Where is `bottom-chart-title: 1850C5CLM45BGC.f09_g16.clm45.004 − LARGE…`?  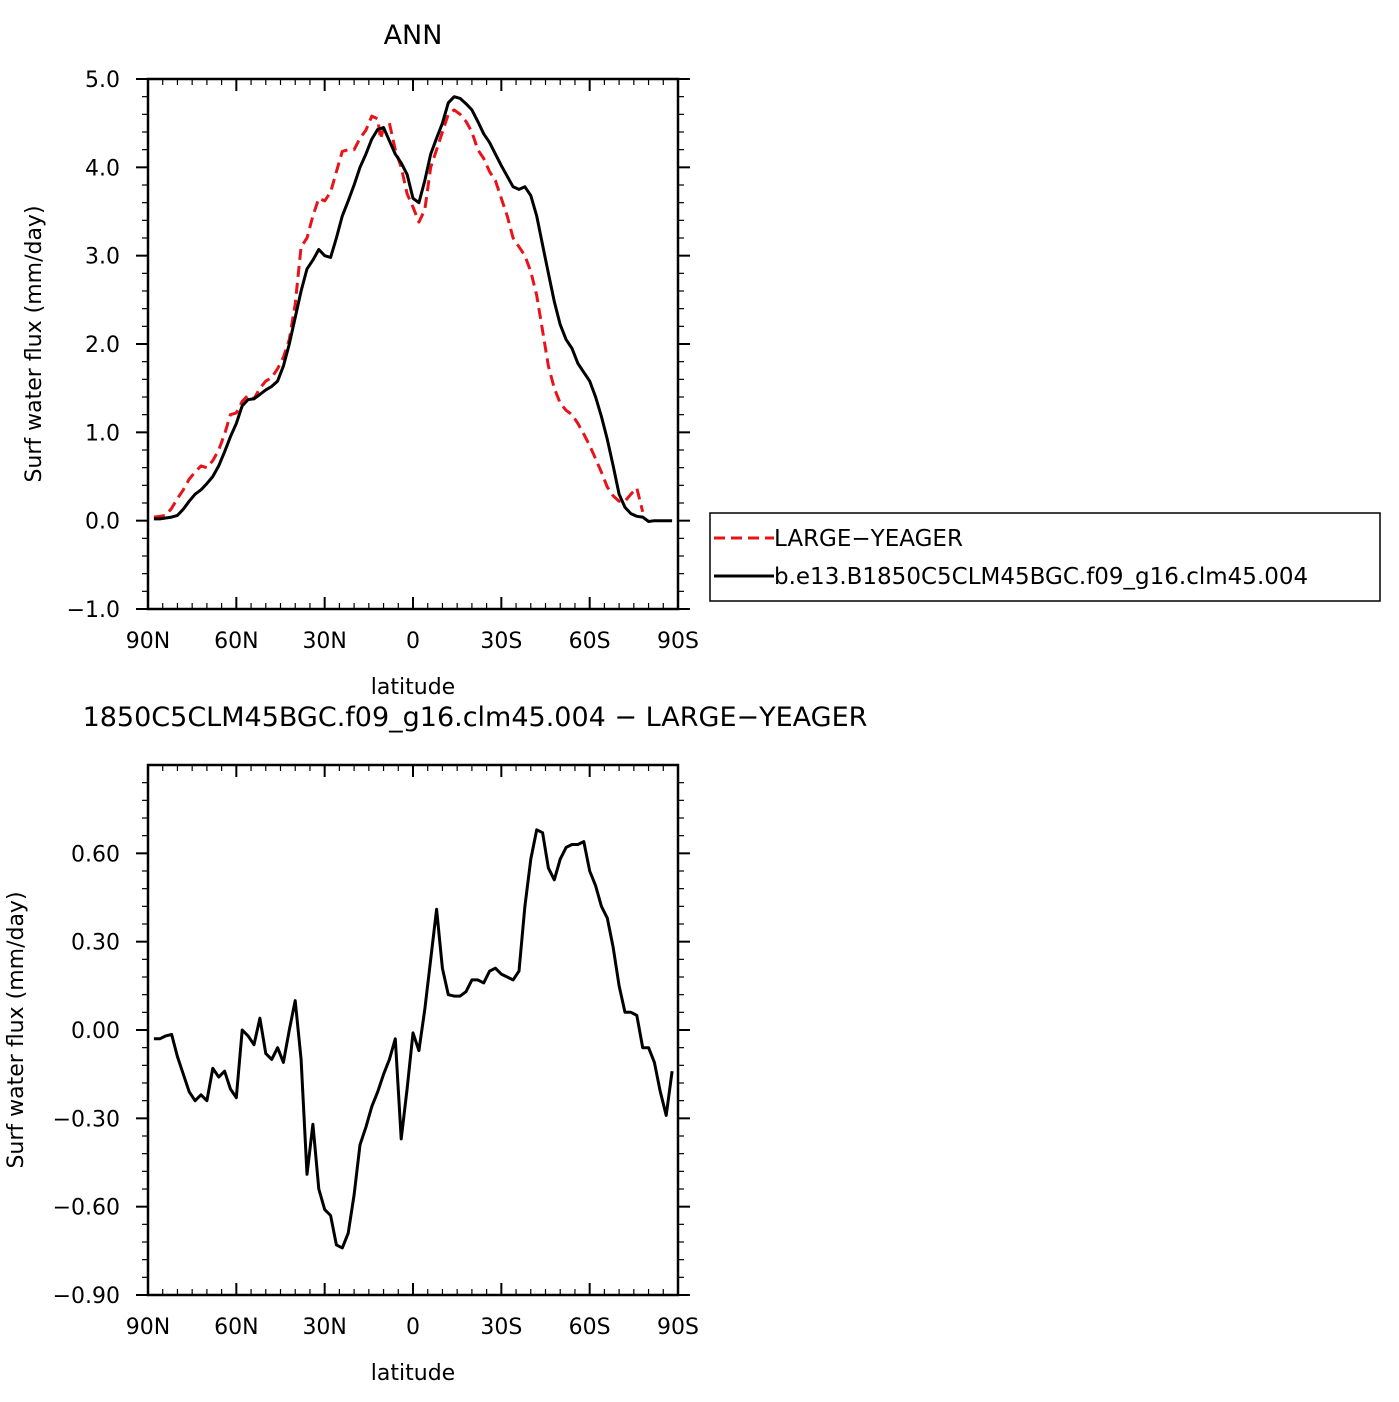 bottom-chart-title: 1850C5CLM45BGC.f09_g16.clm45.004 − LARGE… is located at coordinates (475, 717).